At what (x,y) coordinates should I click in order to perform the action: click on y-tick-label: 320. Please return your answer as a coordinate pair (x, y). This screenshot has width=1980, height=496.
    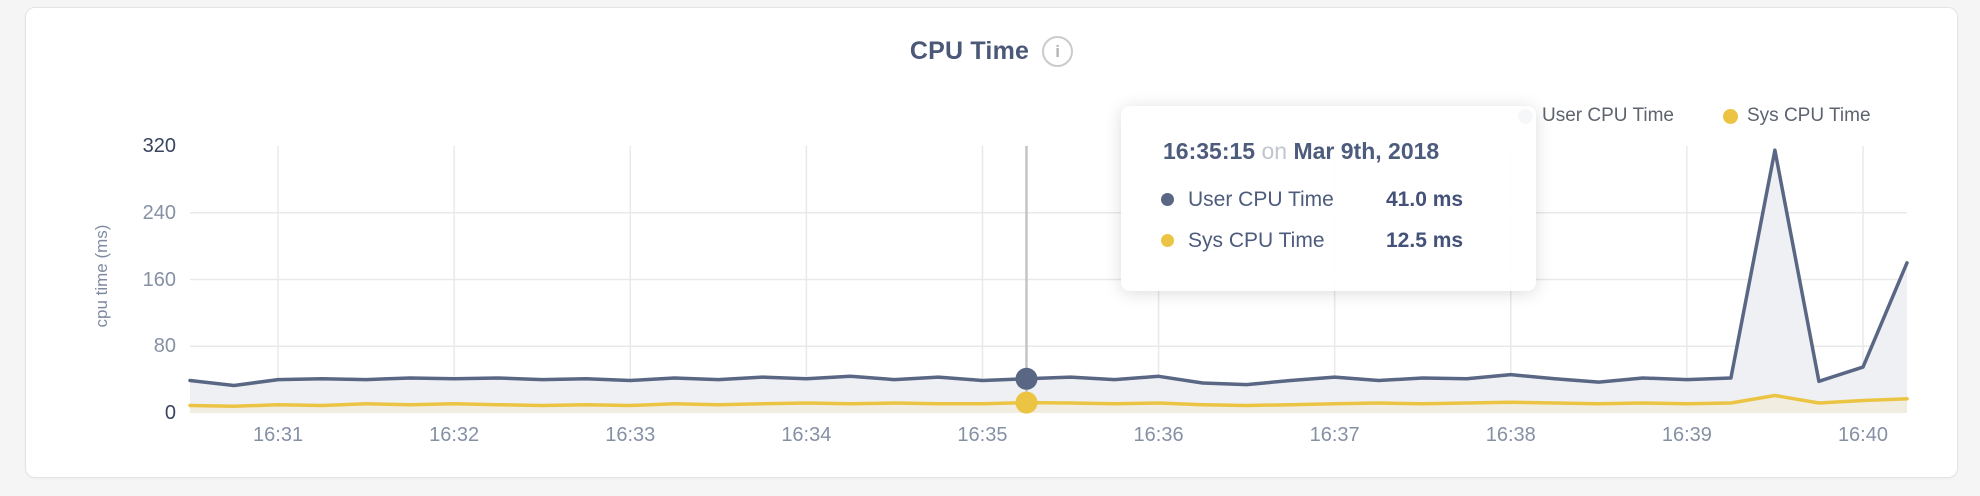
    Looking at the image, I should click on (159, 146).